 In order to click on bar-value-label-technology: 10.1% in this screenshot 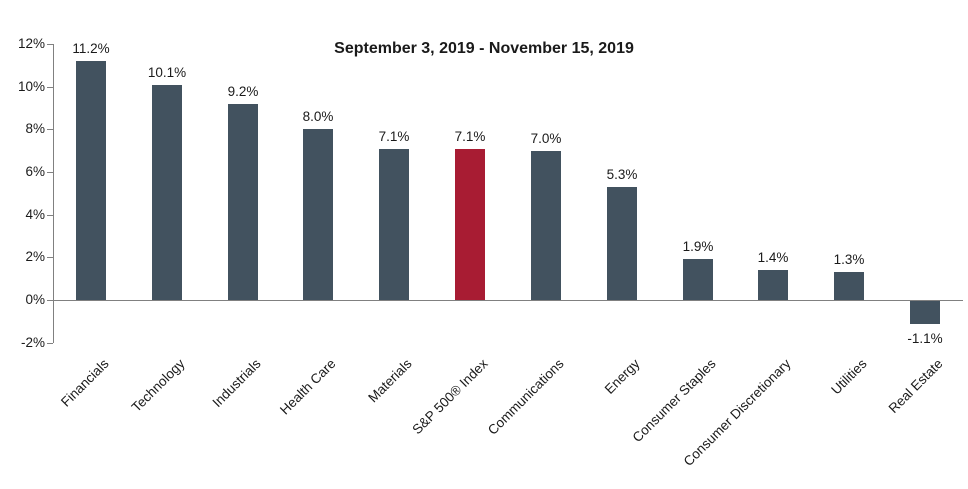, I will do `click(167, 72)`.